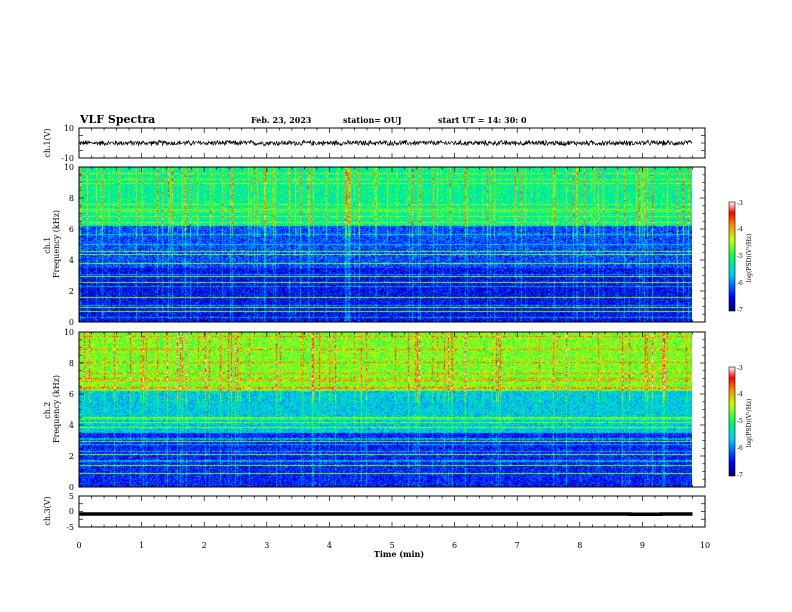  What do you see at coordinates (71, 229) in the screenshot?
I see `ch1-freq-tick-6: 6` at bounding box center [71, 229].